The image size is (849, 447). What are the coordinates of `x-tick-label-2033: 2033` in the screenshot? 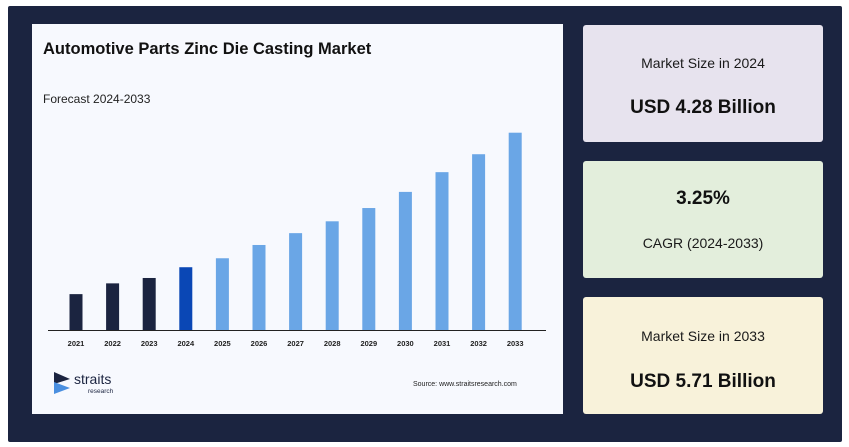 It's located at (515, 343).